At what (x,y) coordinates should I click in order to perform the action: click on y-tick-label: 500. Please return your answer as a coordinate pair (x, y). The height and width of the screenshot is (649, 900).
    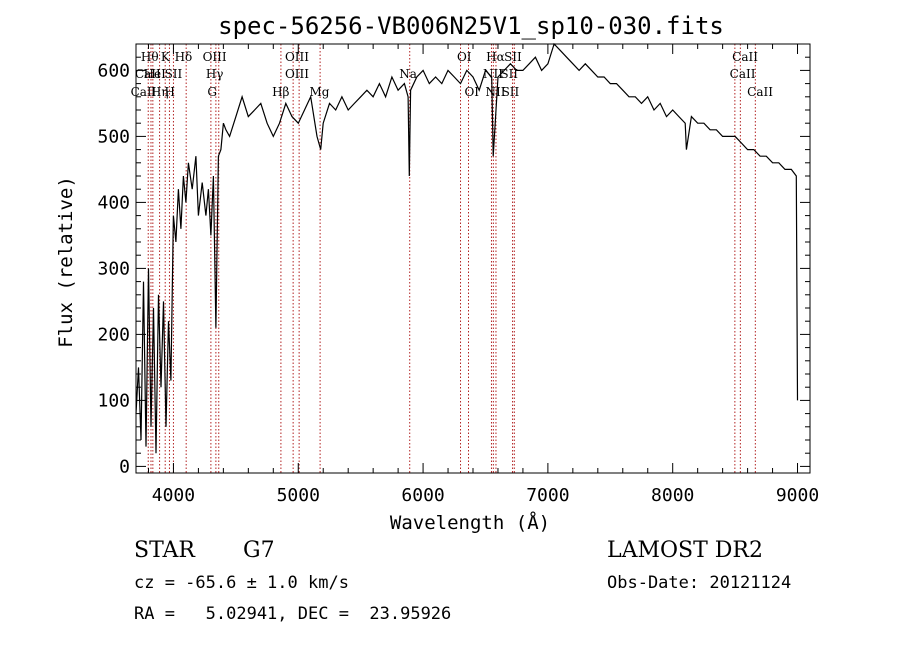
    Looking at the image, I should click on (113, 136).